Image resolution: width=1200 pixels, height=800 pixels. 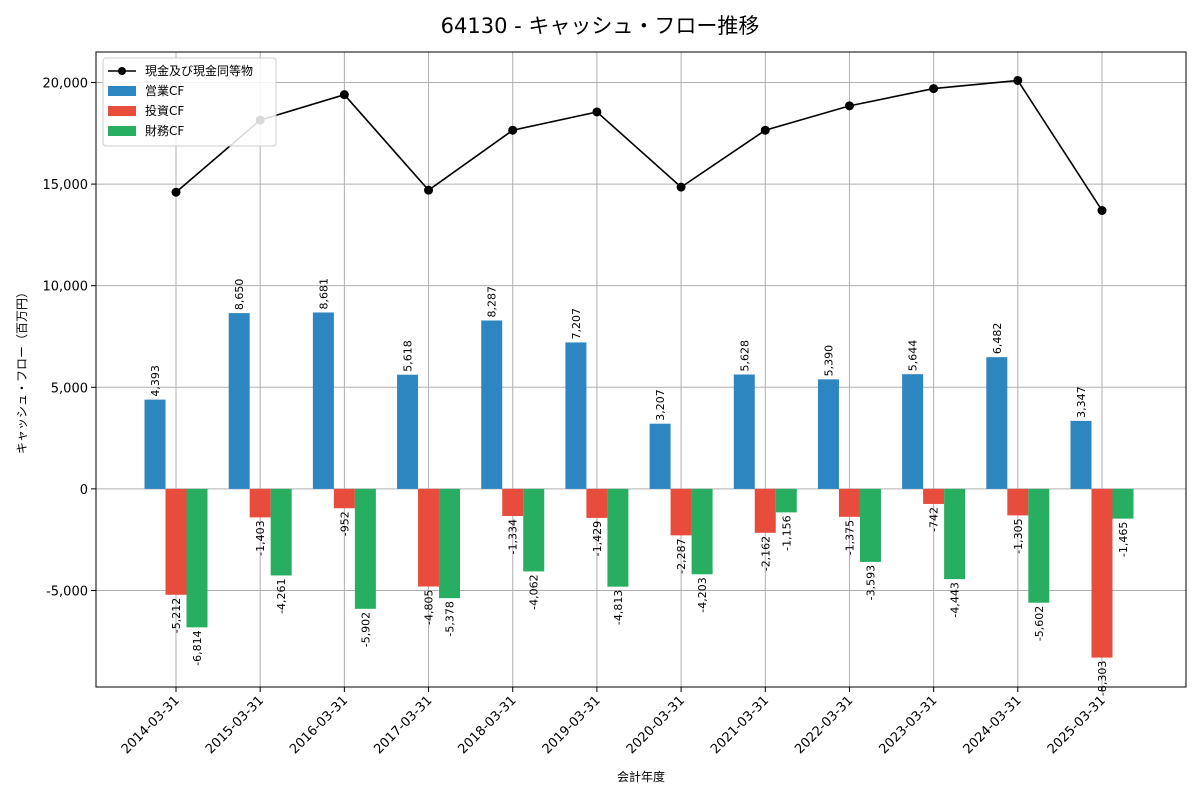 What do you see at coordinates (281, 595) in the screenshot?
I see `bar-value-label: -4,261` at bounding box center [281, 595].